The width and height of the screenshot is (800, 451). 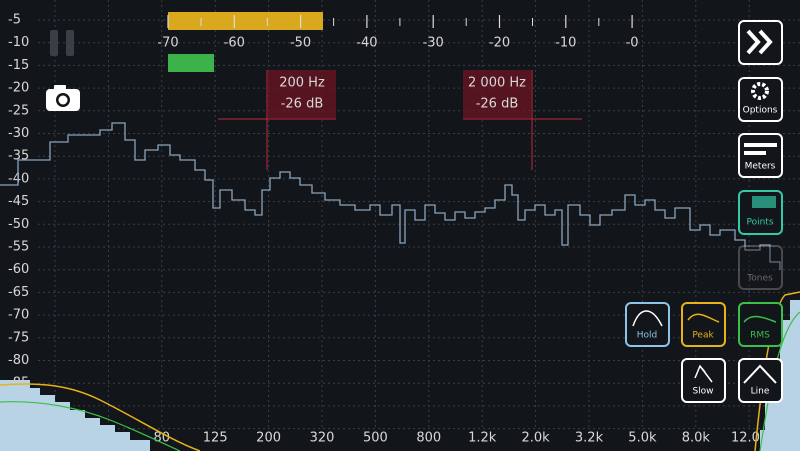 What do you see at coordinates (760, 111) in the screenshot?
I see `button-label: Options` at bounding box center [760, 111].